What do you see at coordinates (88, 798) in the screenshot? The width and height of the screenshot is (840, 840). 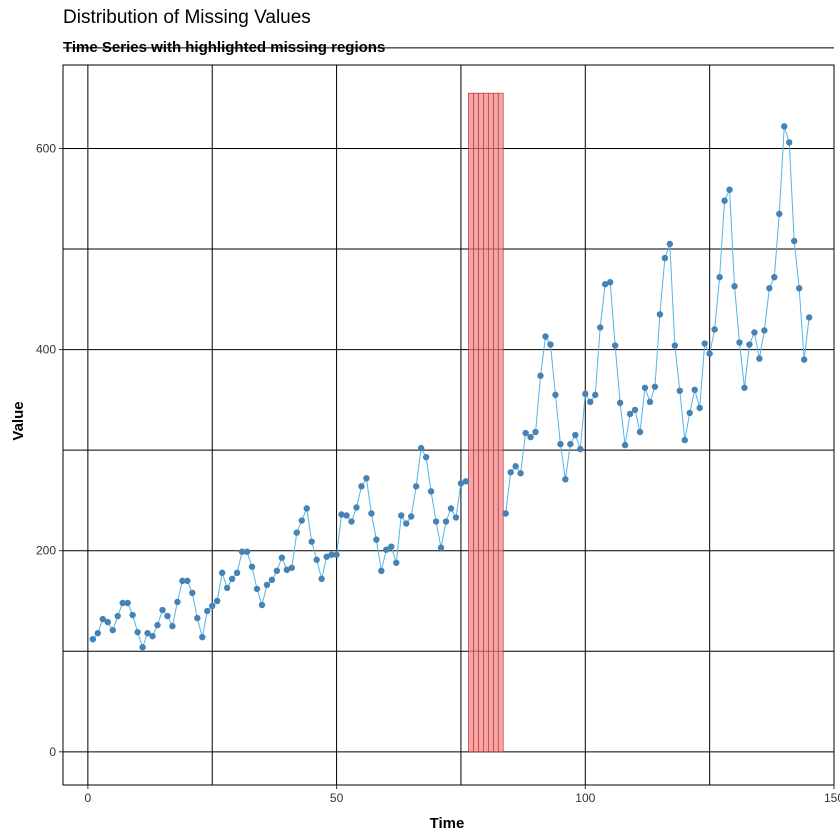 I see `x-tick-label: 0` at bounding box center [88, 798].